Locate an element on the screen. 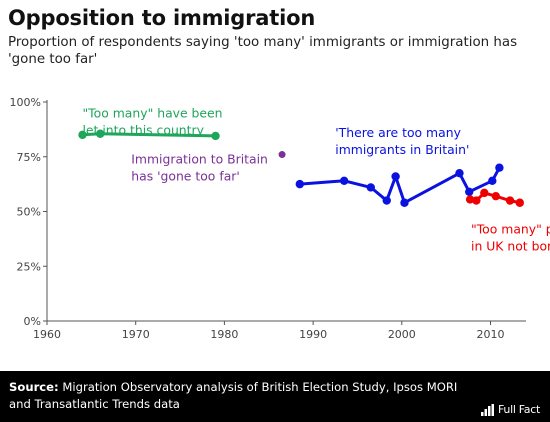 The image size is (550, 422). series-gone-too-far is located at coordinates (282, 155).